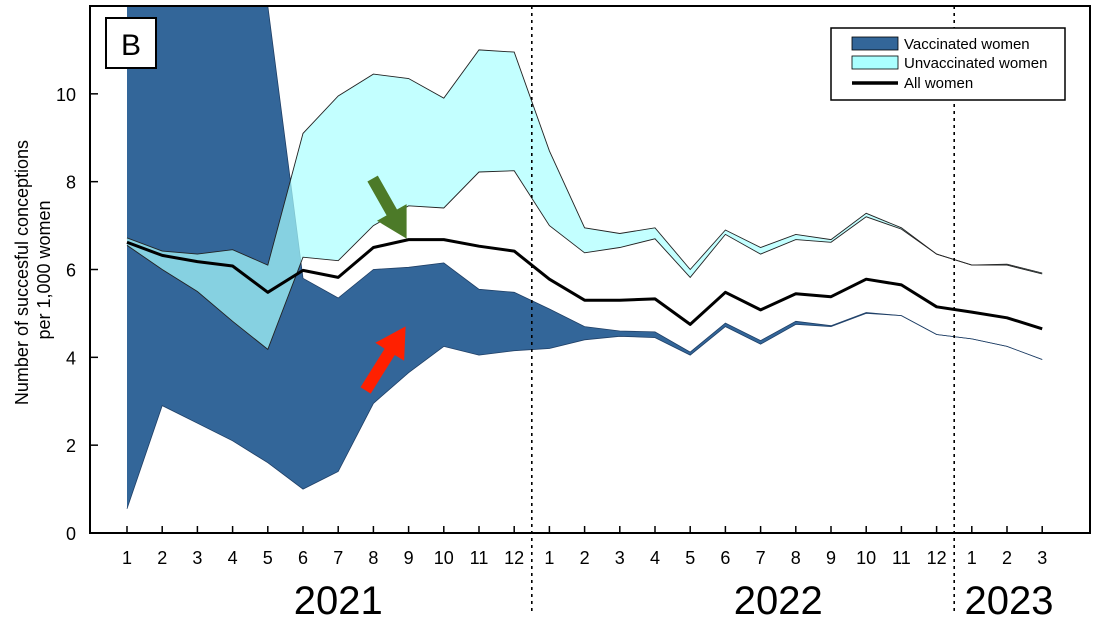 Image resolution: width=1100 pixels, height=623 pixels. I want to click on panel-label-box: B, so click(131, 43).